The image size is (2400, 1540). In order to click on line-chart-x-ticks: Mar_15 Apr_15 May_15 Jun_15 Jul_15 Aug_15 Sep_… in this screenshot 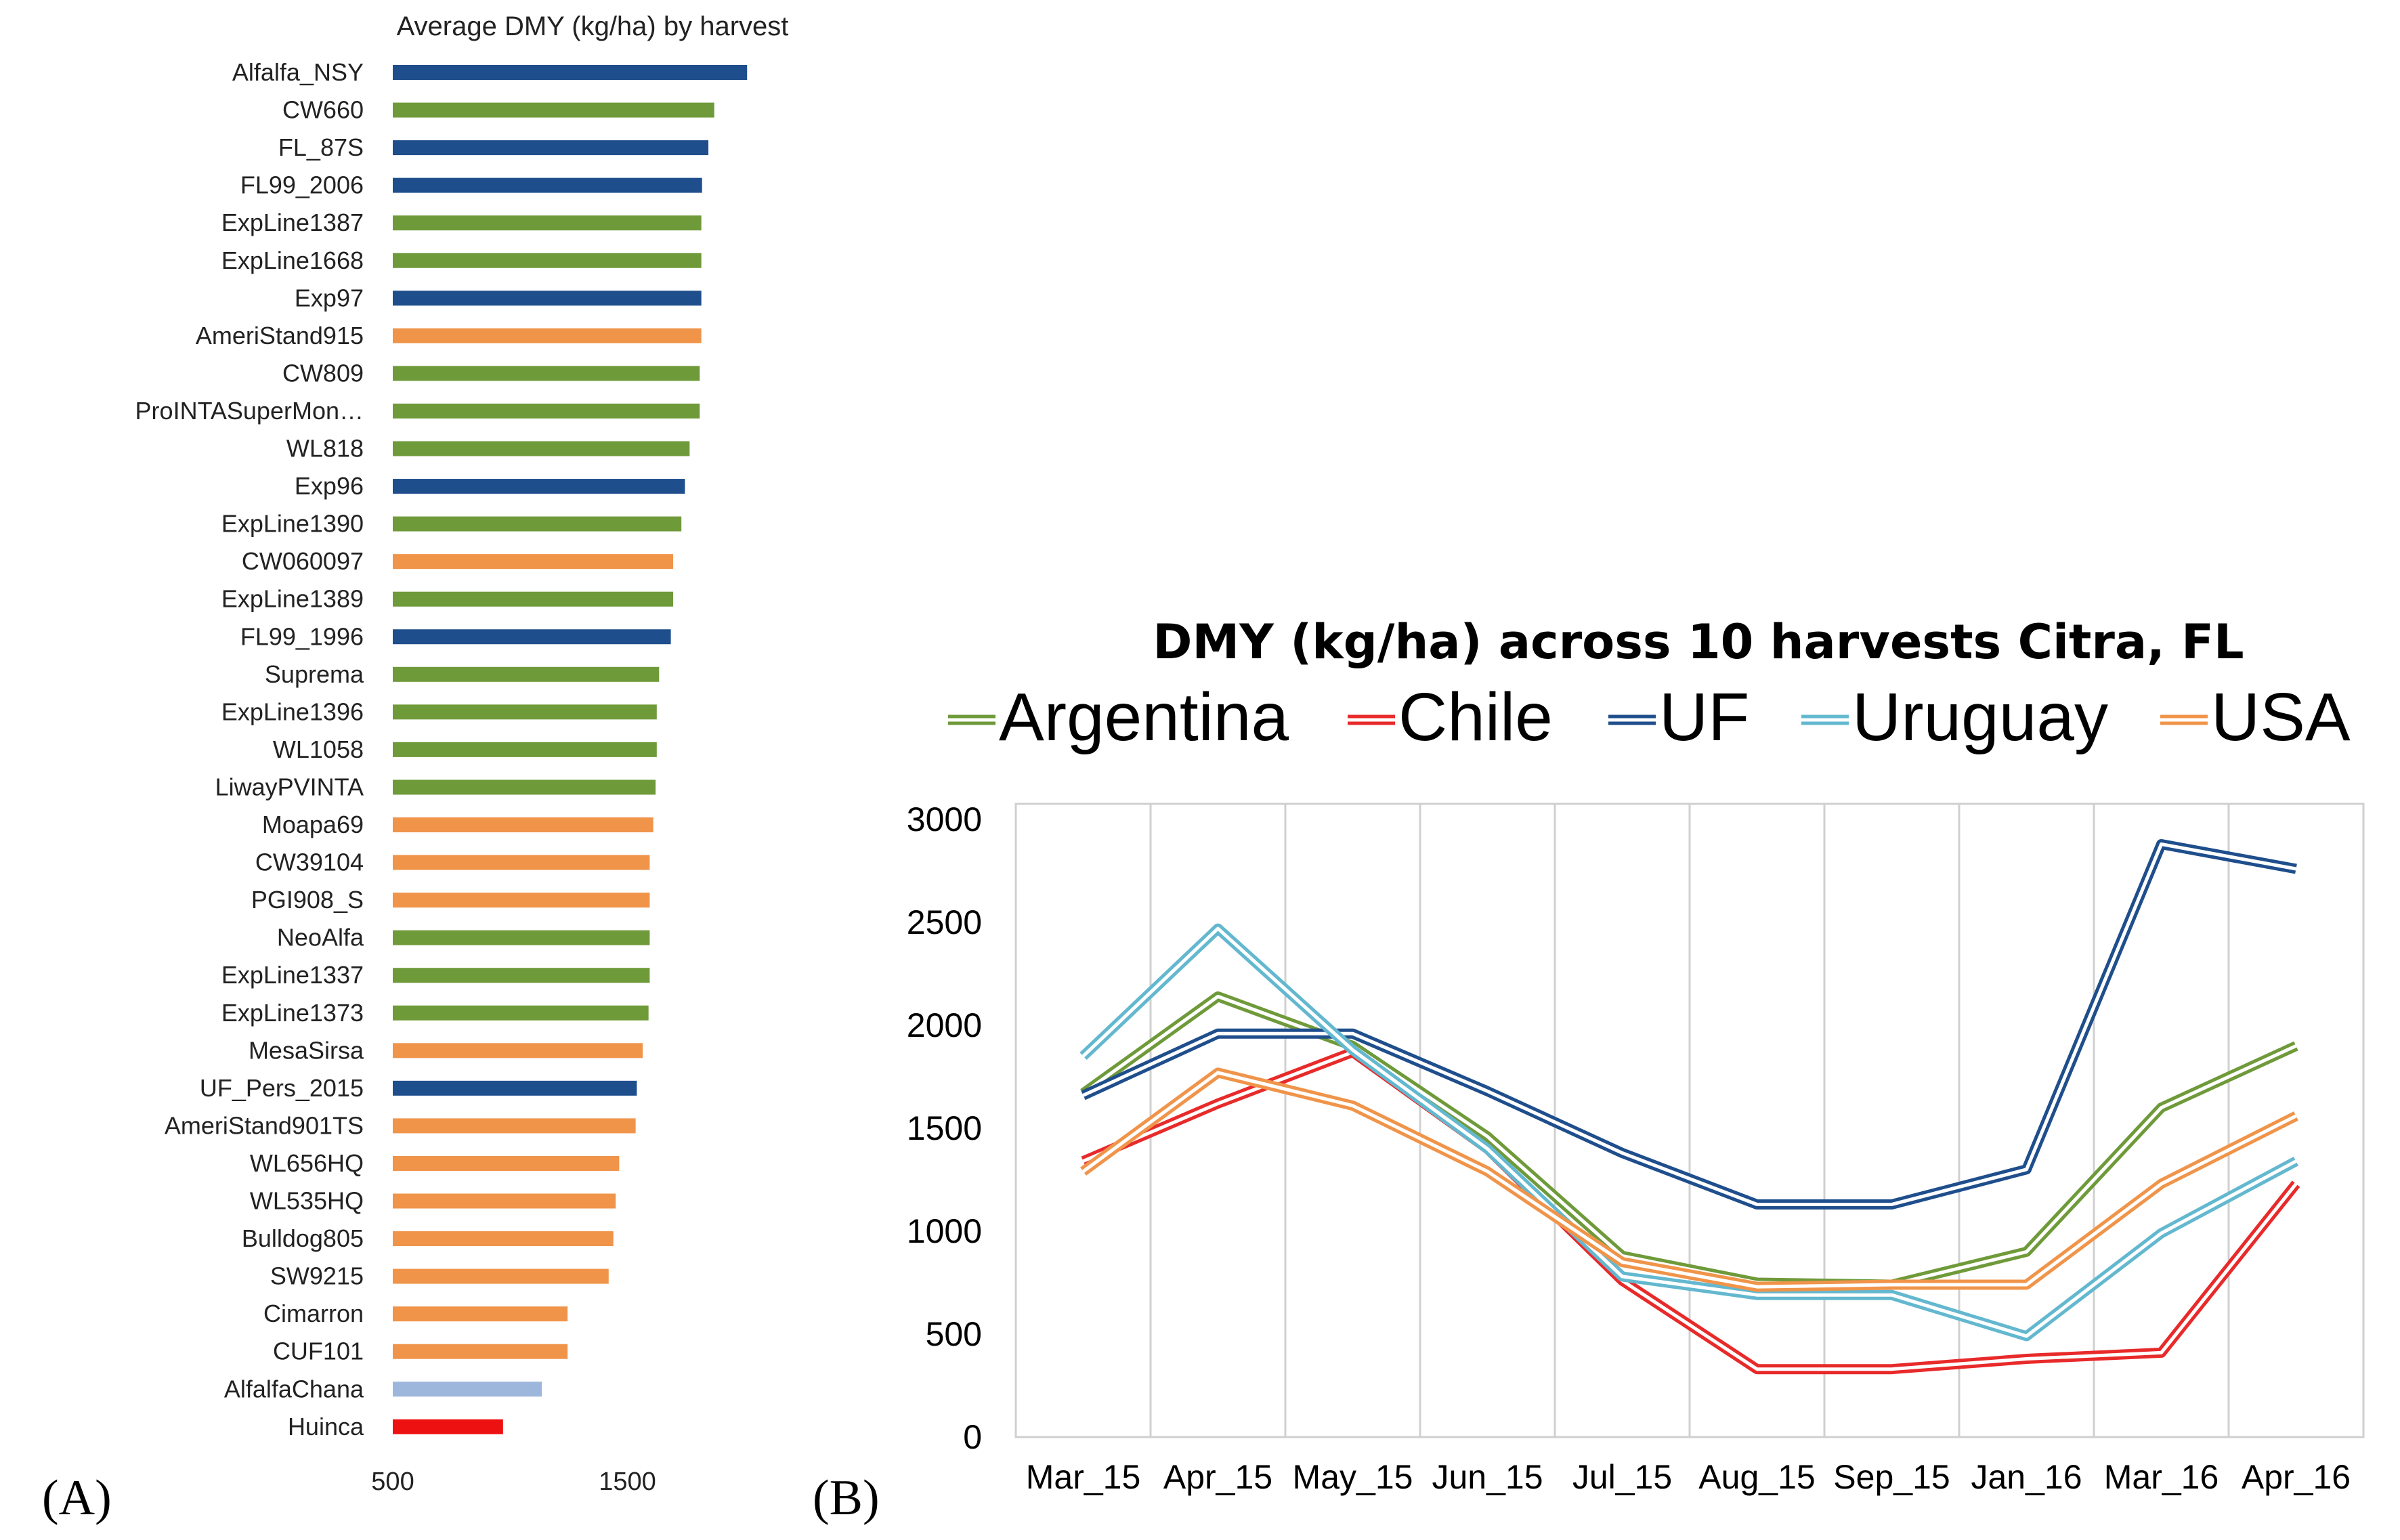, I will do `click(1688, 1477)`.